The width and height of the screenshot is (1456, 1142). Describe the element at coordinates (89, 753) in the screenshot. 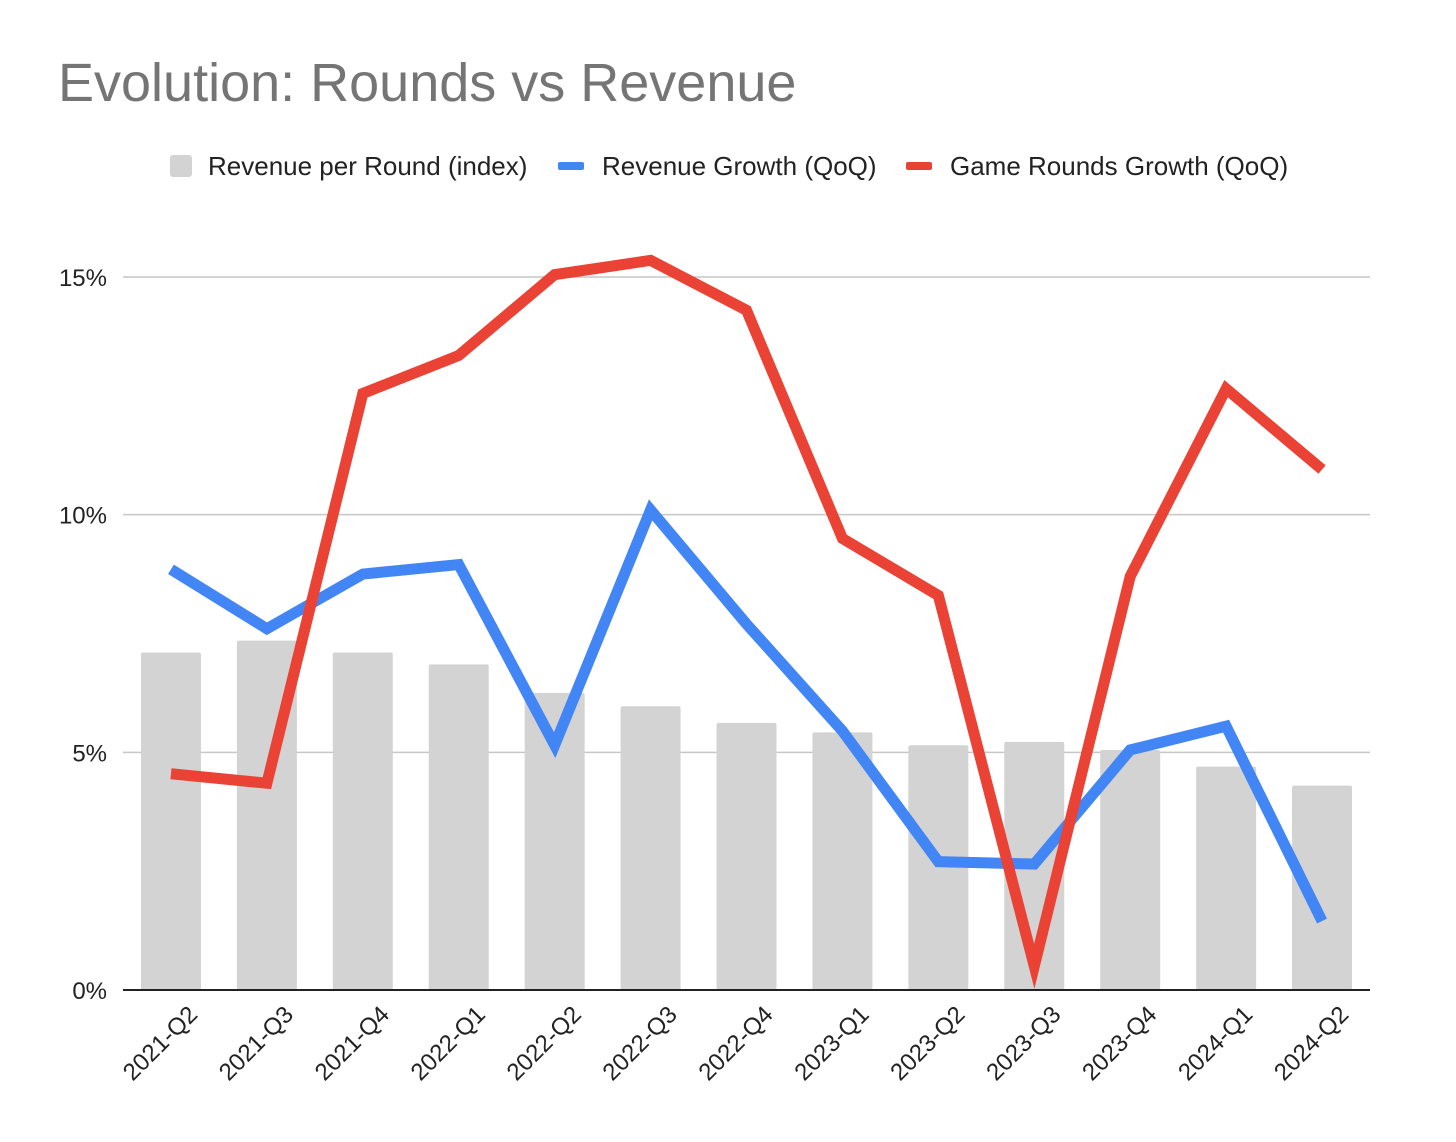

I see `y-tick-label: 5%` at that location.